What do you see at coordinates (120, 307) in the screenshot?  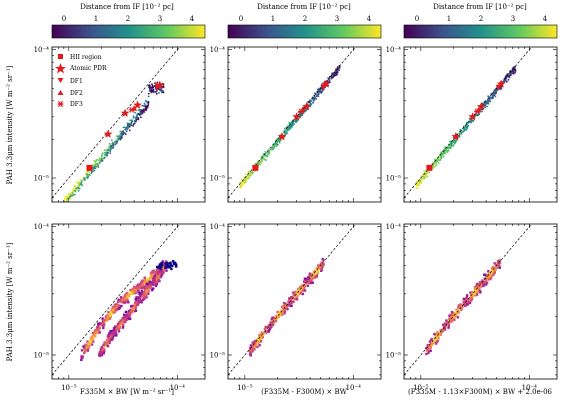 I see `panel-bottom-left: 10⁻⁵ 10⁻⁴ 10⁻⁵ 10⁻⁴` at bounding box center [120, 307].